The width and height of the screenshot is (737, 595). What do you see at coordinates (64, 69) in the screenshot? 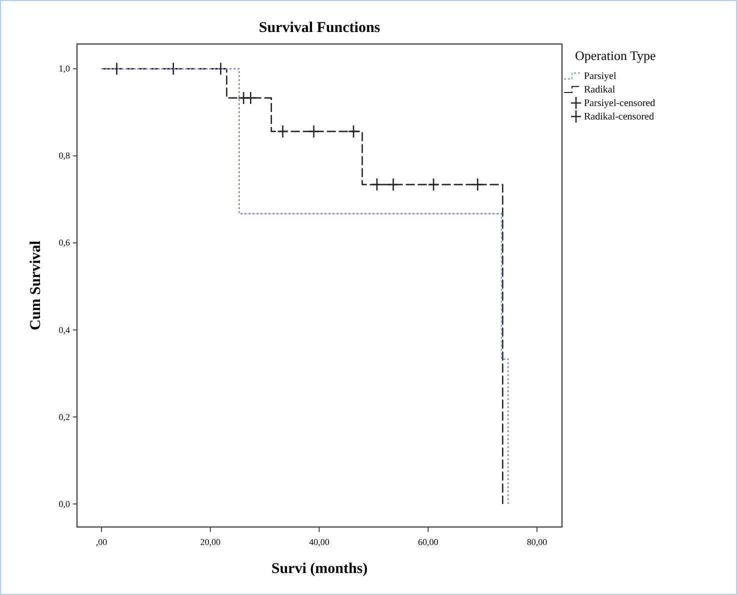
I see `y-tick-label: 1,0` at bounding box center [64, 69].